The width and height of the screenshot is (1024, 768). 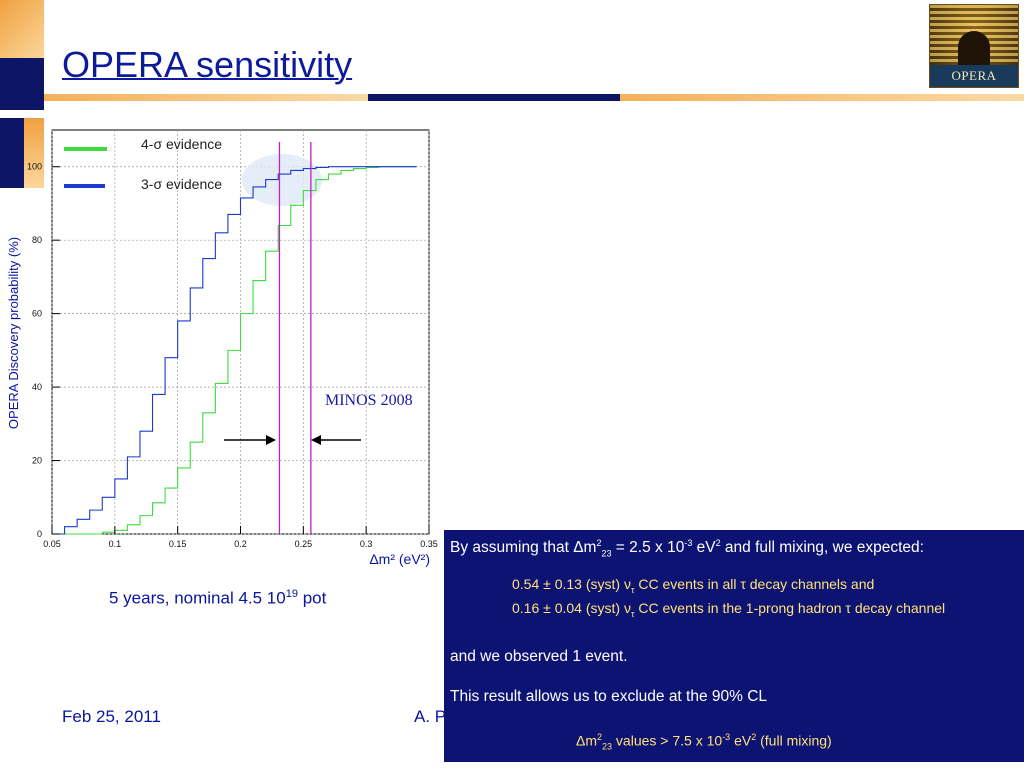 What do you see at coordinates (648, 548) in the screenshot?
I see `intro-part-b: = 2.5 x 10` at bounding box center [648, 548].